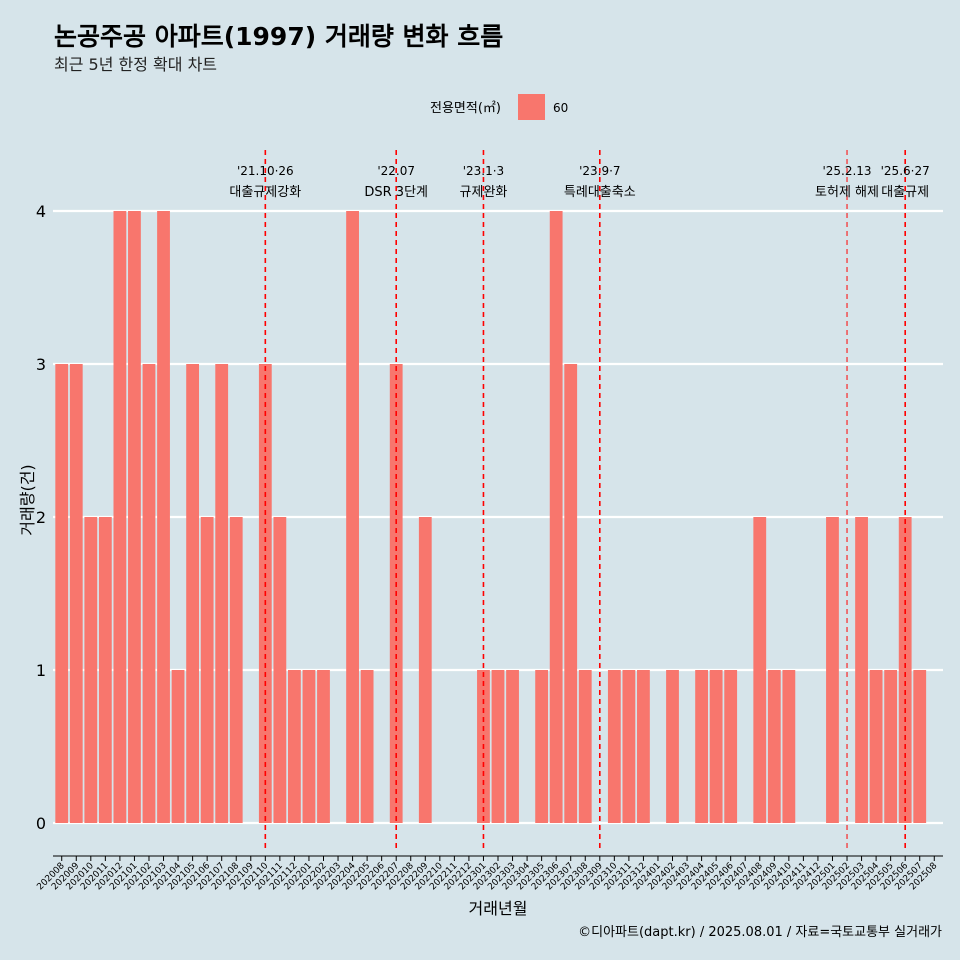 The height and width of the screenshot is (960, 960). I want to click on event-label: 대출규제, so click(905, 192).